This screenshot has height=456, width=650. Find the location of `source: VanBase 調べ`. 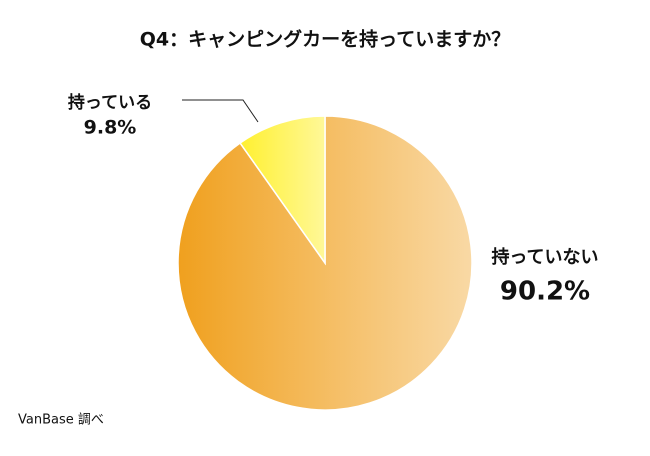

source: VanBase 調べ is located at coordinates (61, 420).